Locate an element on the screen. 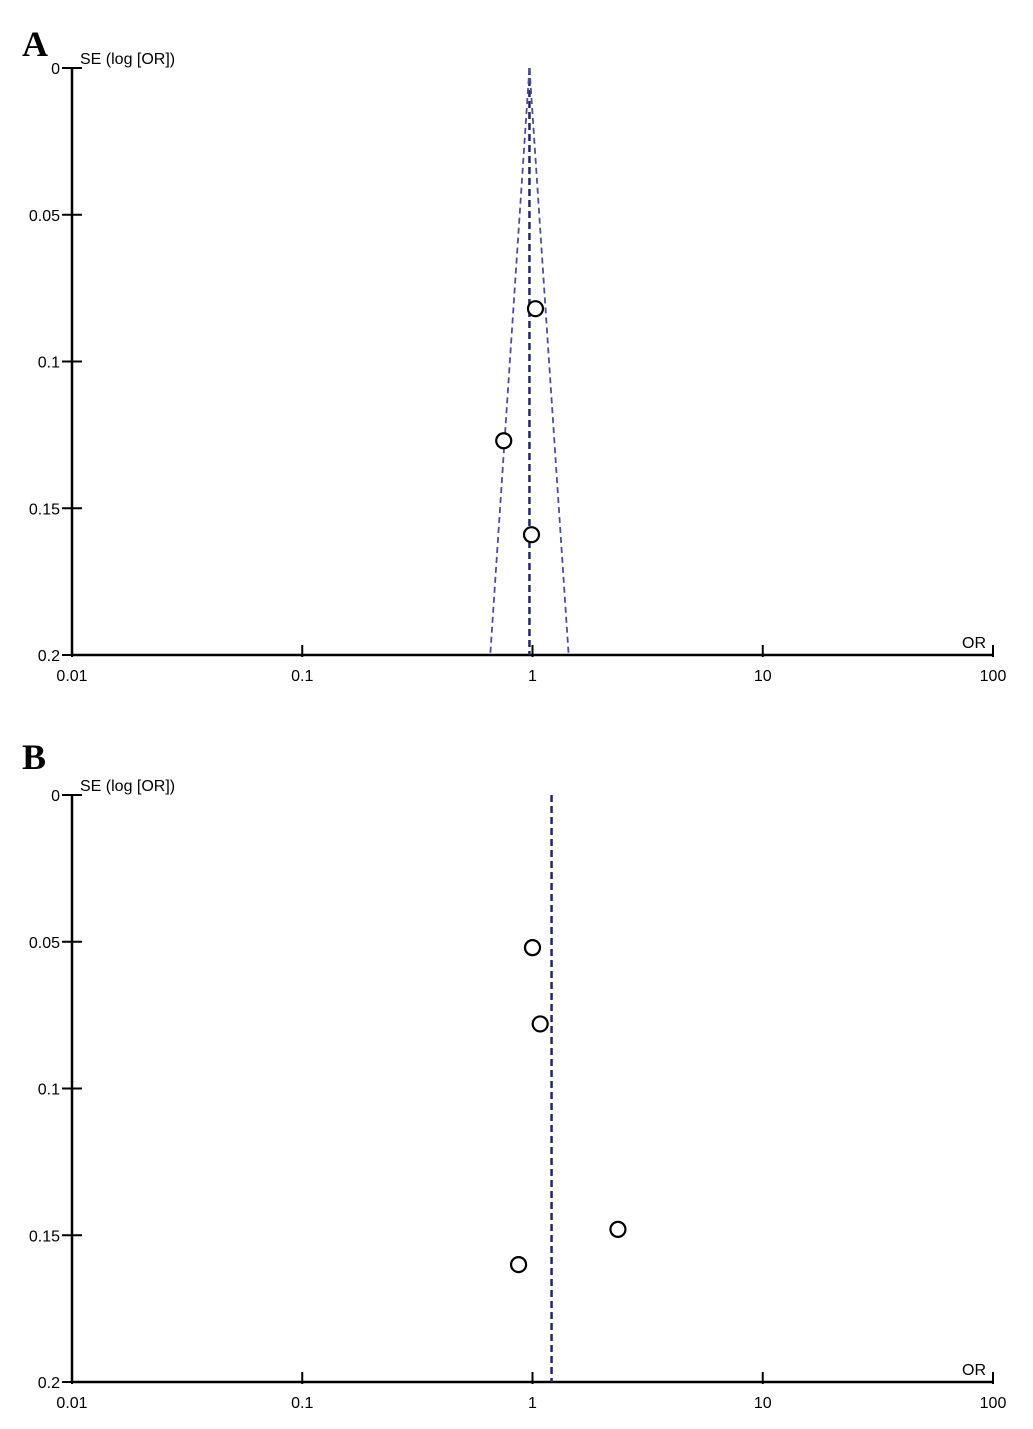 Image resolution: width=1033 pixels, height=1429 pixels. panel-label: B is located at coordinates (34, 757).